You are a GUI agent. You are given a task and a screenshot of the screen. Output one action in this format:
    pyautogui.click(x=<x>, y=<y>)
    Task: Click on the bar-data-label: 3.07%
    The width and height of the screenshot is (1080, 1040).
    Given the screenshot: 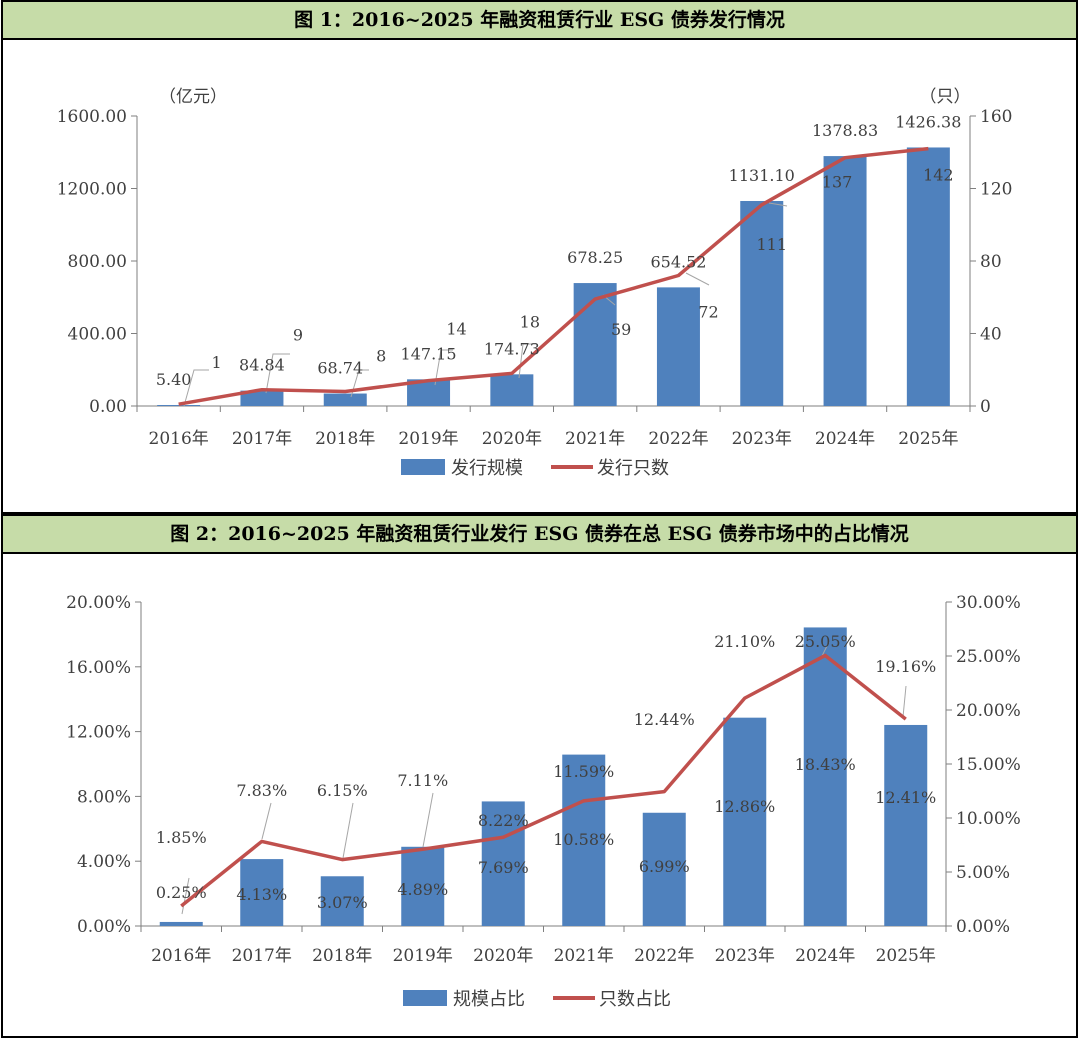 What is the action you would take?
    pyautogui.click(x=342, y=902)
    